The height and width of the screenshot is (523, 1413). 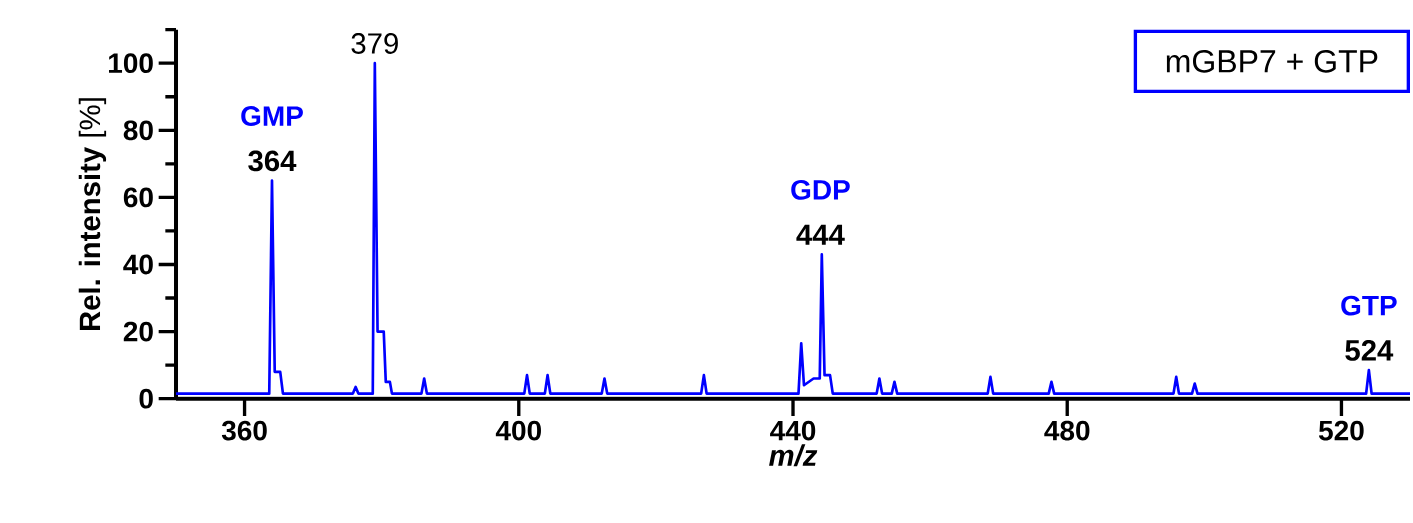 I want to click on x-tick-label: 440, so click(x=793, y=430).